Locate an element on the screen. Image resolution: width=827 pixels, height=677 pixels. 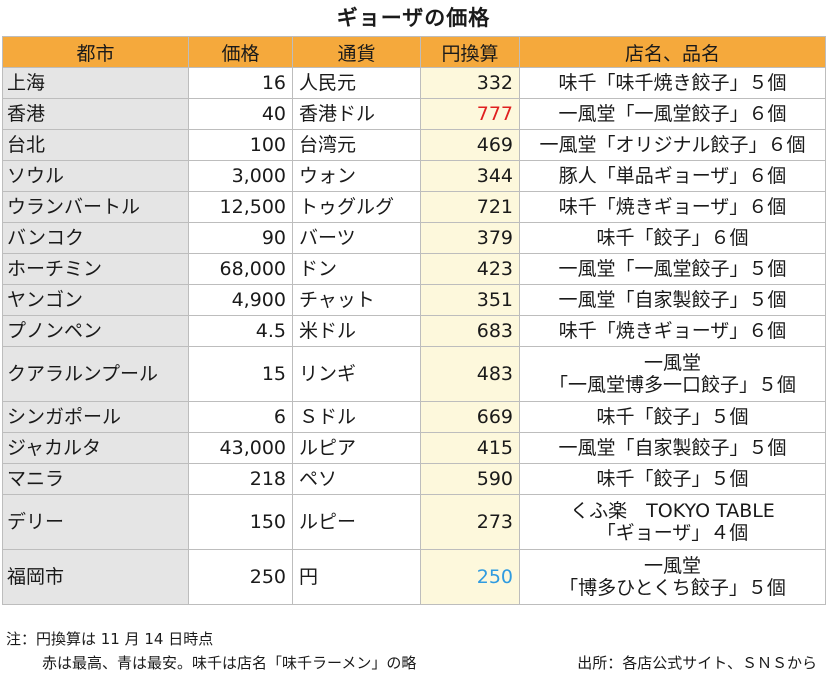
cell-city: マニラ is located at coordinates (95, 479).